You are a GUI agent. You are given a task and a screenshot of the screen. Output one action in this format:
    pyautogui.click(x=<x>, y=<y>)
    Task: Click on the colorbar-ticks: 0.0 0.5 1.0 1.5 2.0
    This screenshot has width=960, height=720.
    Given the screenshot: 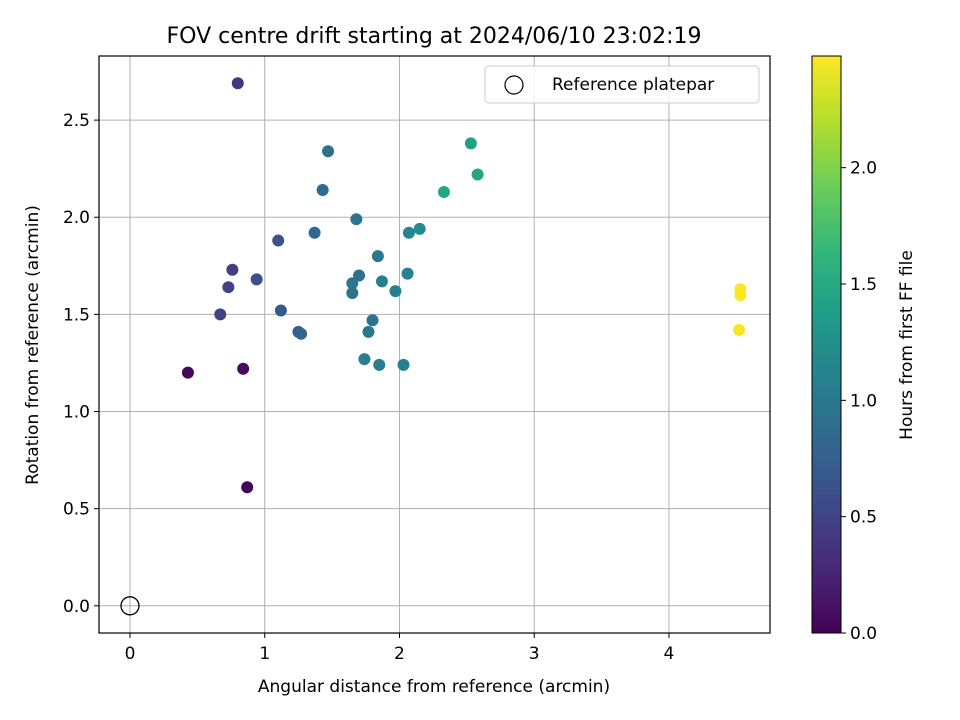 What is the action you would take?
    pyautogui.click(x=859, y=401)
    